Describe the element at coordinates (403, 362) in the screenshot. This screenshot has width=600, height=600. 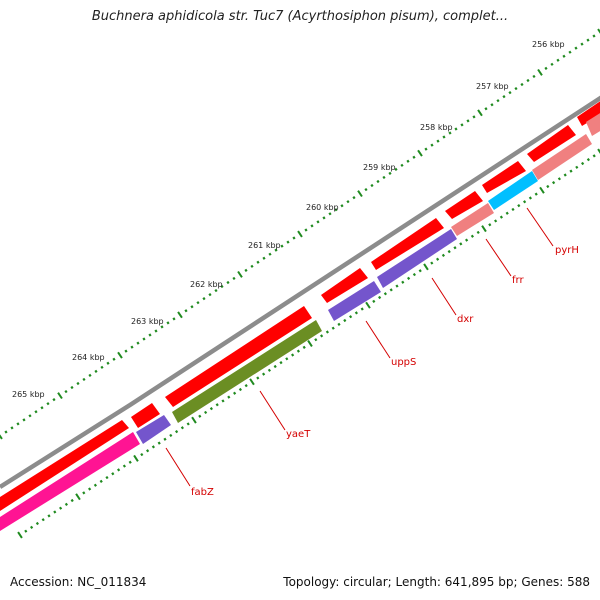
I see `gene-label-uppS: uppS` at that location.